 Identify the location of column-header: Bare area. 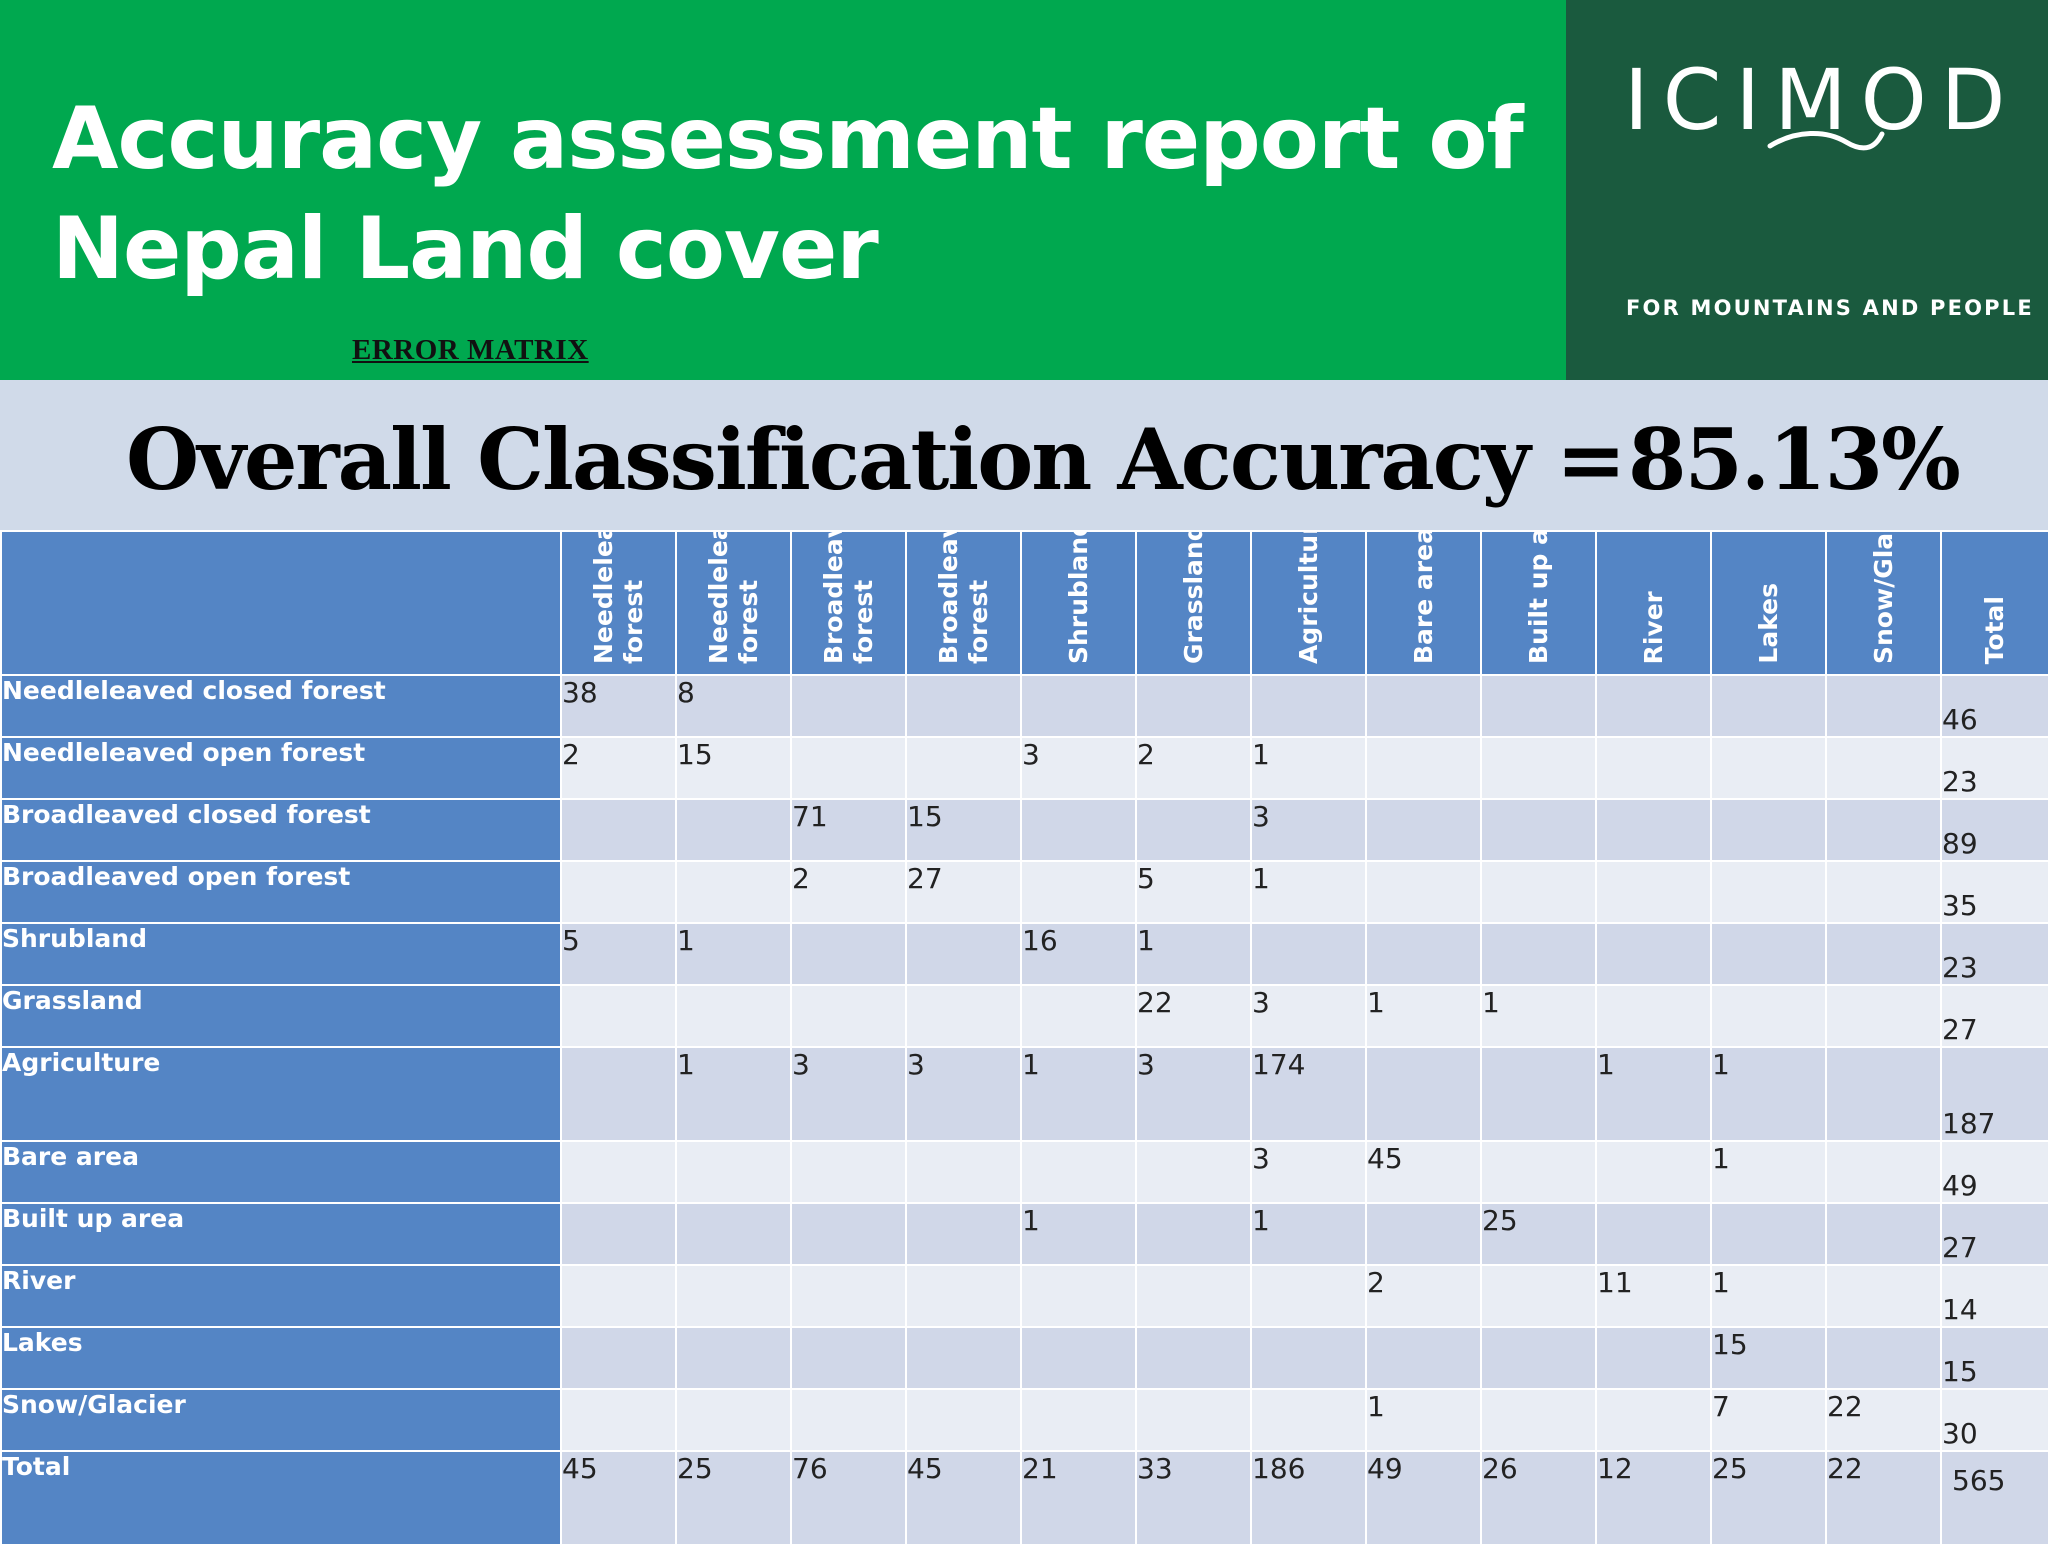
(1423, 603).